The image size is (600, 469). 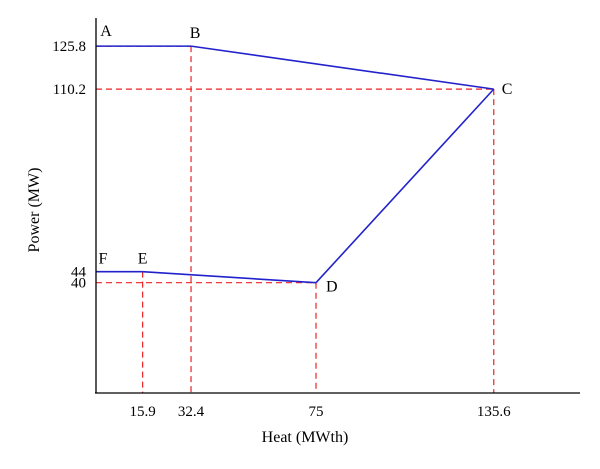 What do you see at coordinates (305, 437) in the screenshot?
I see `x-axis-title: Heat (MWth)` at bounding box center [305, 437].